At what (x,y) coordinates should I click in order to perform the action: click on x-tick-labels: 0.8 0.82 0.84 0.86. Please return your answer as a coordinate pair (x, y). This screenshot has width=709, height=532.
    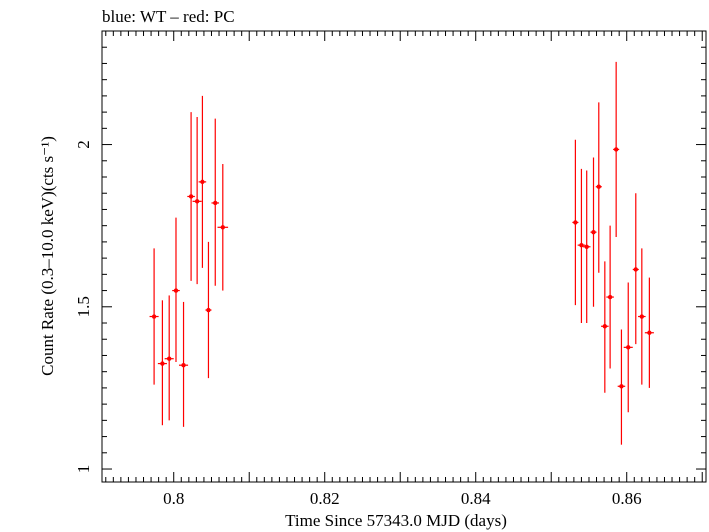
    Looking at the image, I should click on (402, 498).